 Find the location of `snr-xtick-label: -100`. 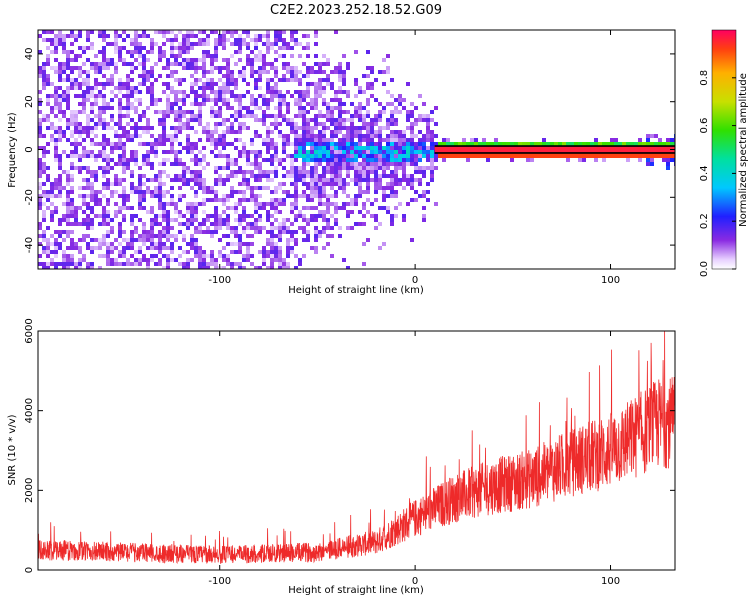

snr-xtick-label: -100 is located at coordinates (219, 581).